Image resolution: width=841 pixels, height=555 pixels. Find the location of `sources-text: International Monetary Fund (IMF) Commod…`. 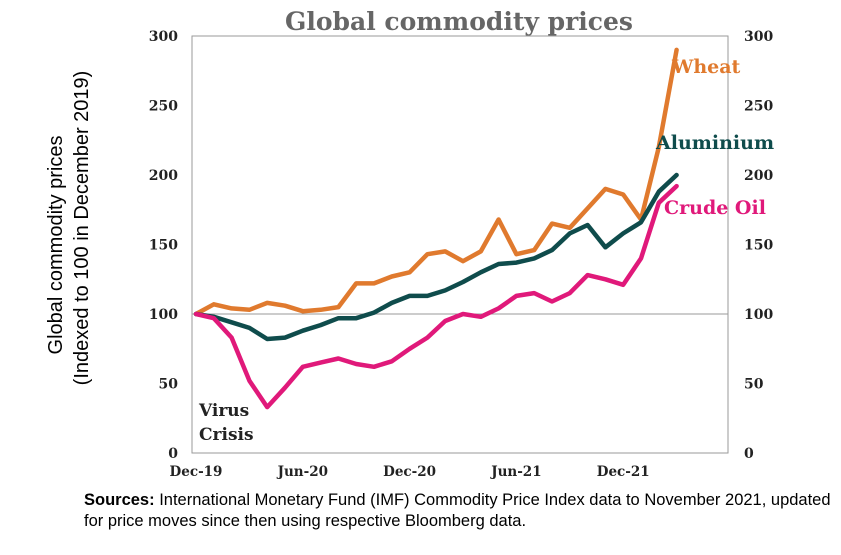

sources-text: International Monetary Fund (IMF) Commod… is located at coordinates (457, 510).